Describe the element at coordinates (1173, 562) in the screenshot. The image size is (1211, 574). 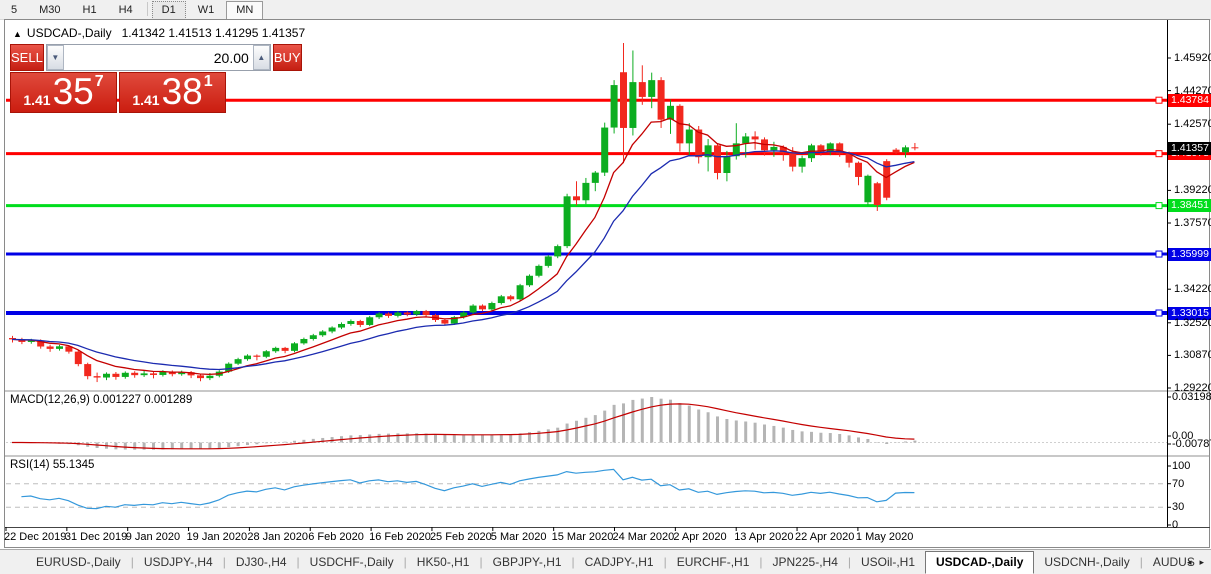
I see `tab-audus: AUDUS` at that location.